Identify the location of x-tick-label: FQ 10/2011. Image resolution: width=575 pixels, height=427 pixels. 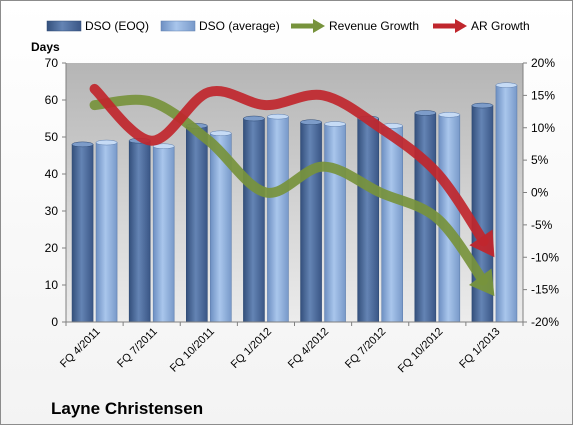
(192, 350).